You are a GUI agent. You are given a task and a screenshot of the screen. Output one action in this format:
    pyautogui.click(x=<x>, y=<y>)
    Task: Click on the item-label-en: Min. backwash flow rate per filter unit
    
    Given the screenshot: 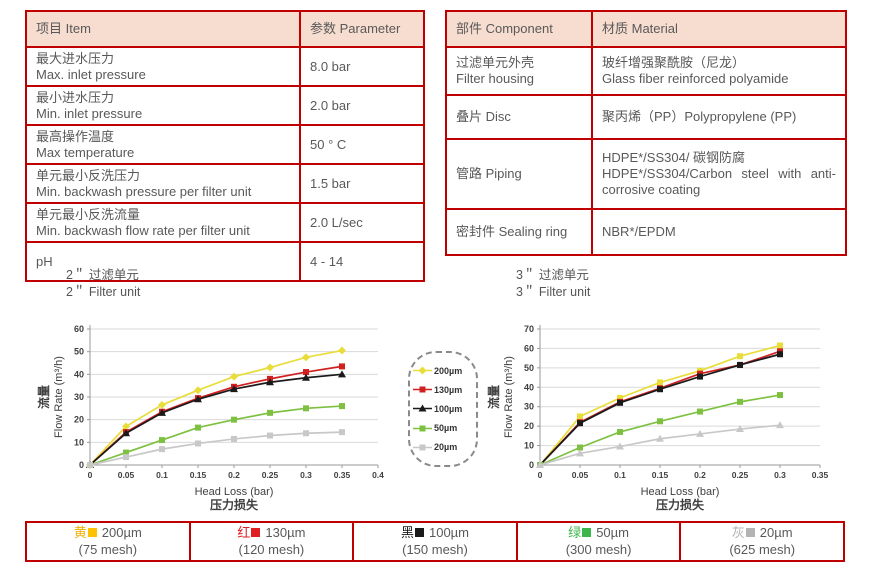 What is the action you would take?
    pyautogui.click(x=143, y=230)
    